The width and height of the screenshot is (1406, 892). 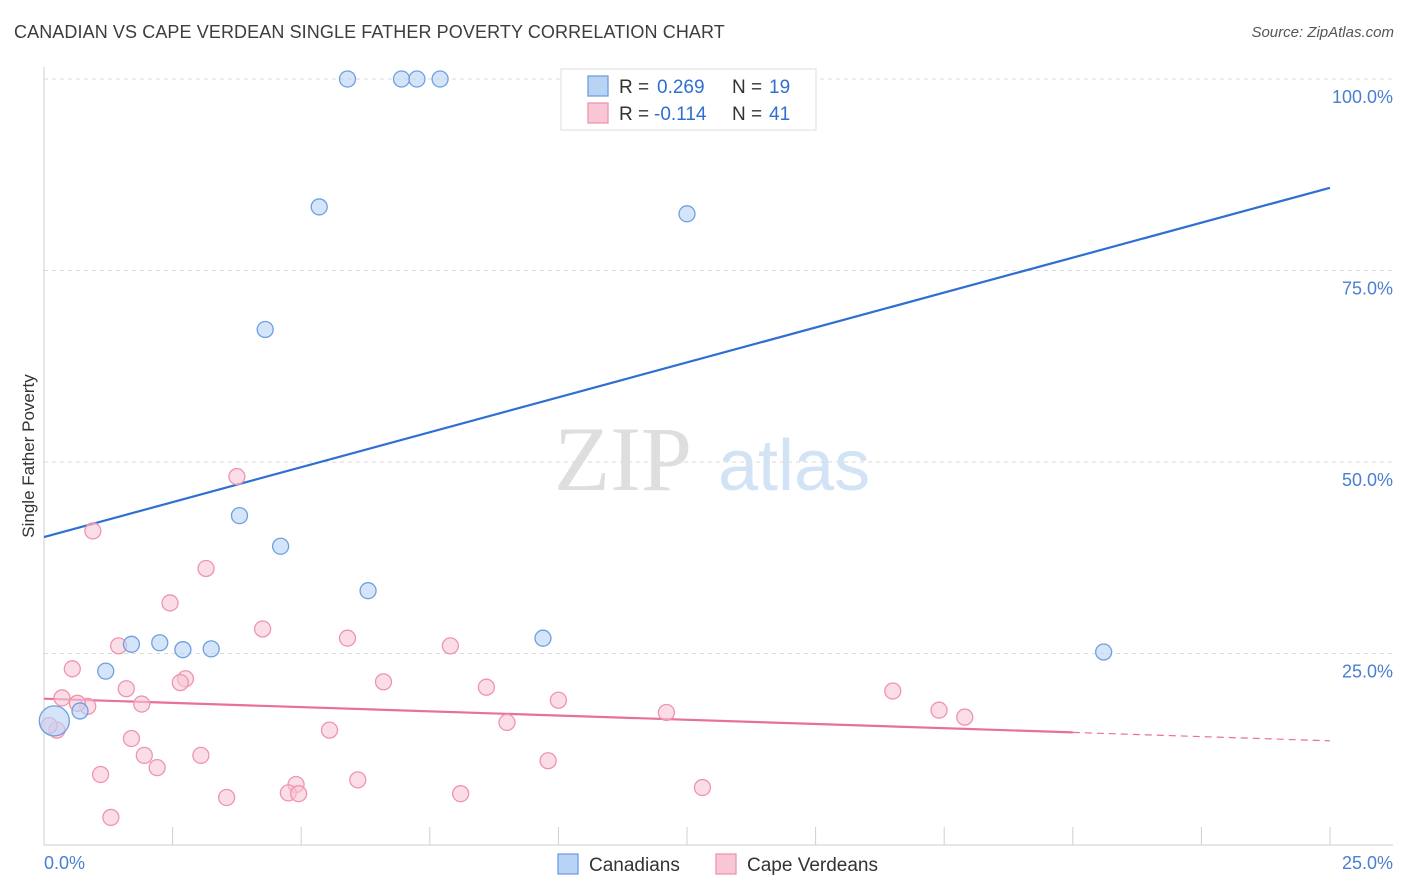 What do you see at coordinates (779, 87) in the screenshot?
I see `legend-canadian-n-value: 19` at bounding box center [779, 87].